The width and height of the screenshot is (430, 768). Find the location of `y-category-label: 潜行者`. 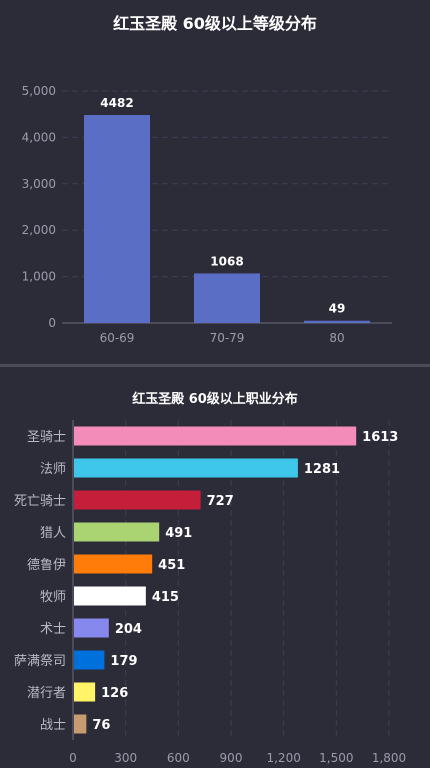

y-category-label: 潜行者 is located at coordinates (46, 693).